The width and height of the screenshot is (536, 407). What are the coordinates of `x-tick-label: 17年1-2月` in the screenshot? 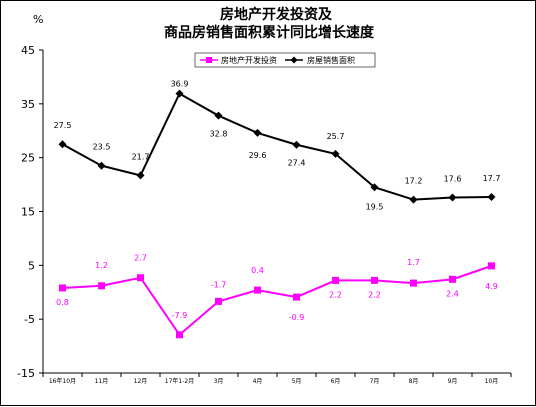 It's located at (179, 381).